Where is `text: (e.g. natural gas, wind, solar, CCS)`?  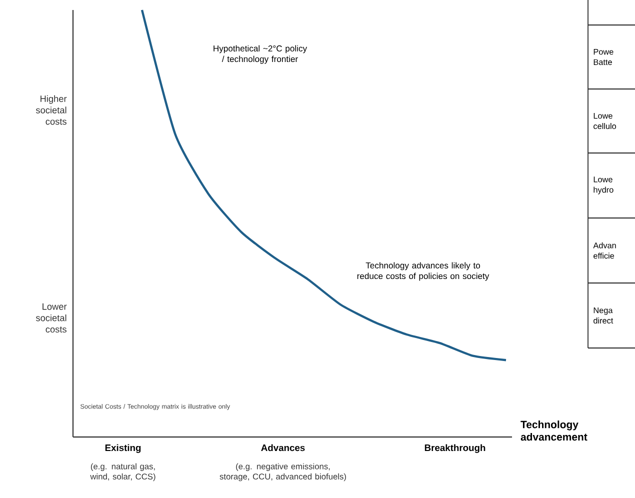 text: (e.g. natural gas, wind, solar, CCS) is located at coordinates (123, 472).